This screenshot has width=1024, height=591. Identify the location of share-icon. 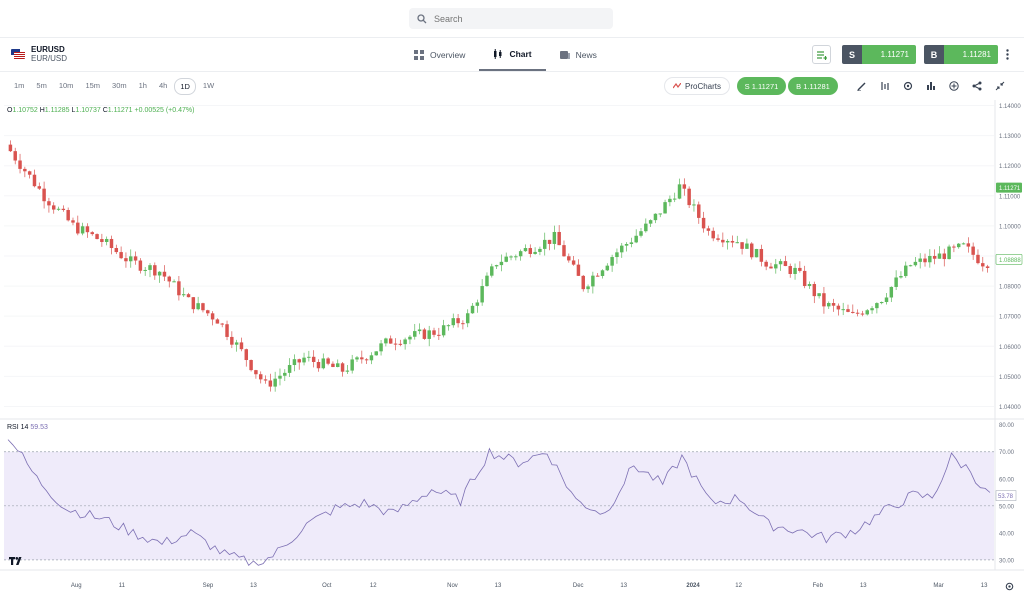
(977, 86).